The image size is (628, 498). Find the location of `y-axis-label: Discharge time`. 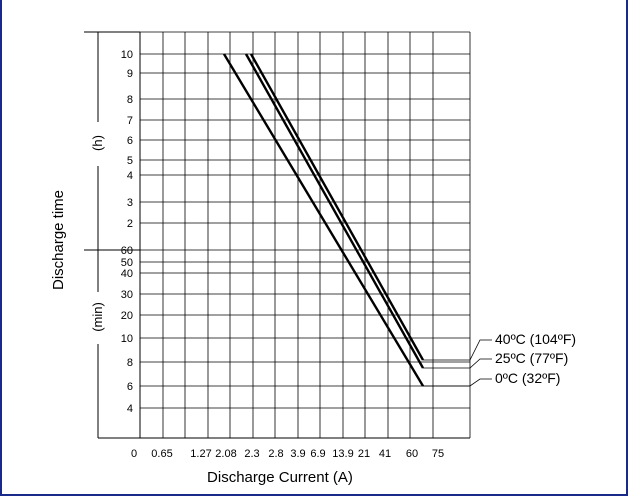

y-axis-label: Discharge time is located at coordinates (58, 240).